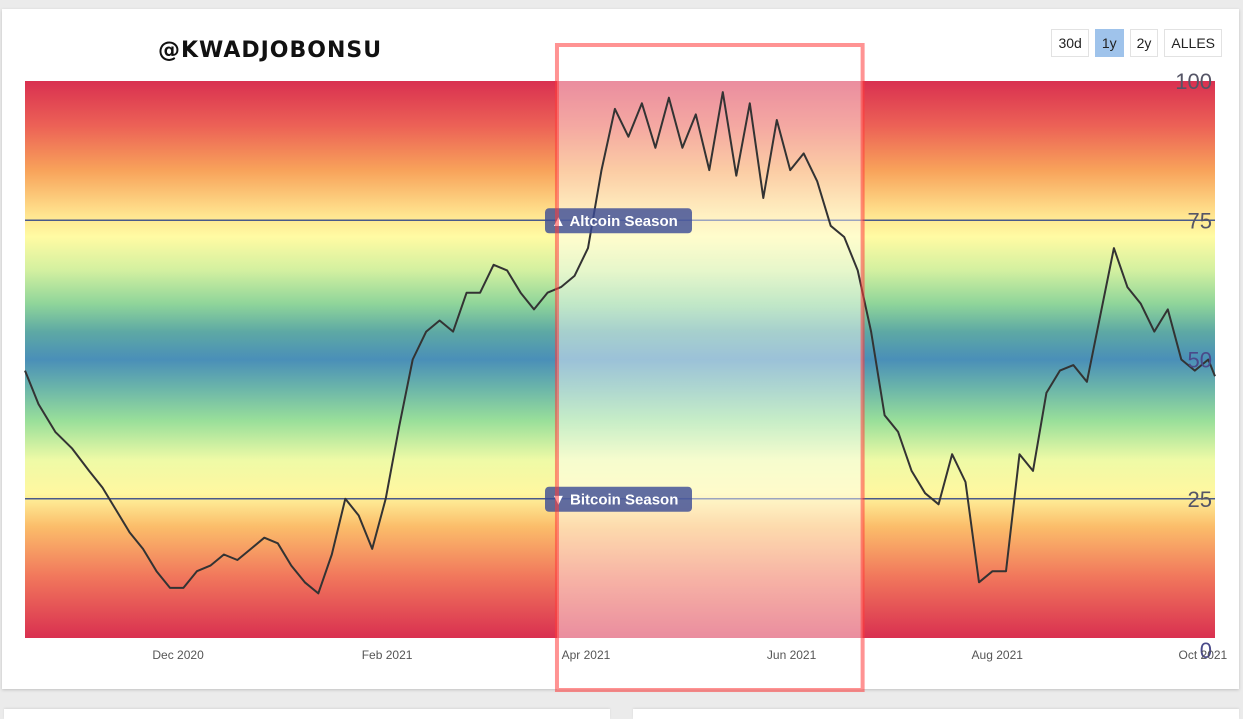 The image size is (1243, 719). Describe the element at coordinates (387, 655) in the screenshot. I see `x-tick-label: Feb 2021` at that location.